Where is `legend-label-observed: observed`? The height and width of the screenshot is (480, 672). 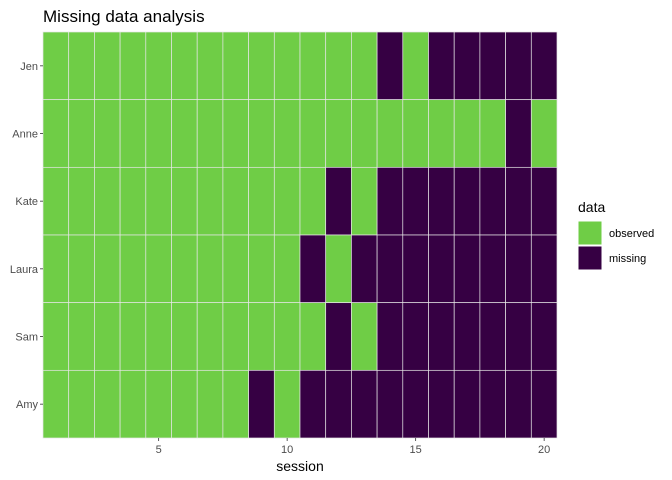
legend-label-observed: observed is located at coordinates (631, 234).